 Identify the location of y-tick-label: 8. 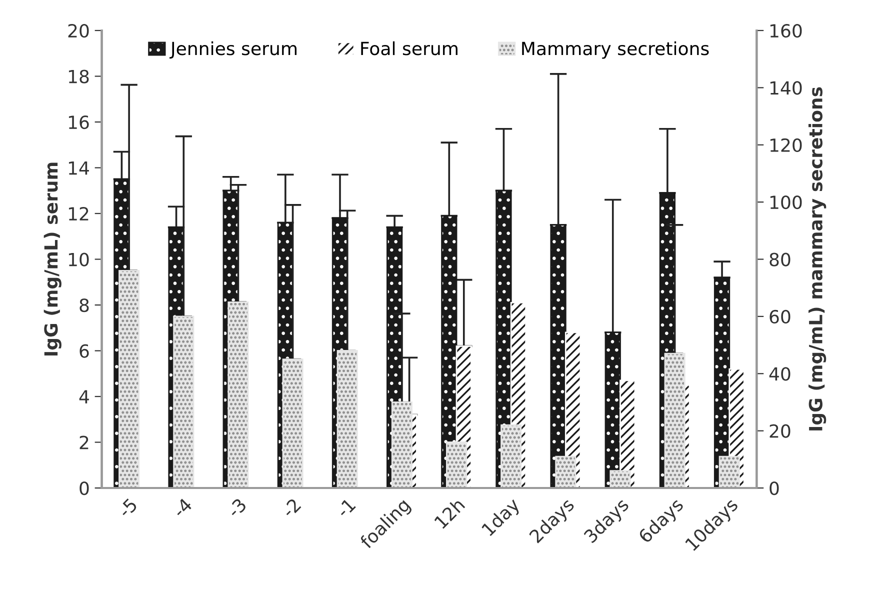
(84, 305).